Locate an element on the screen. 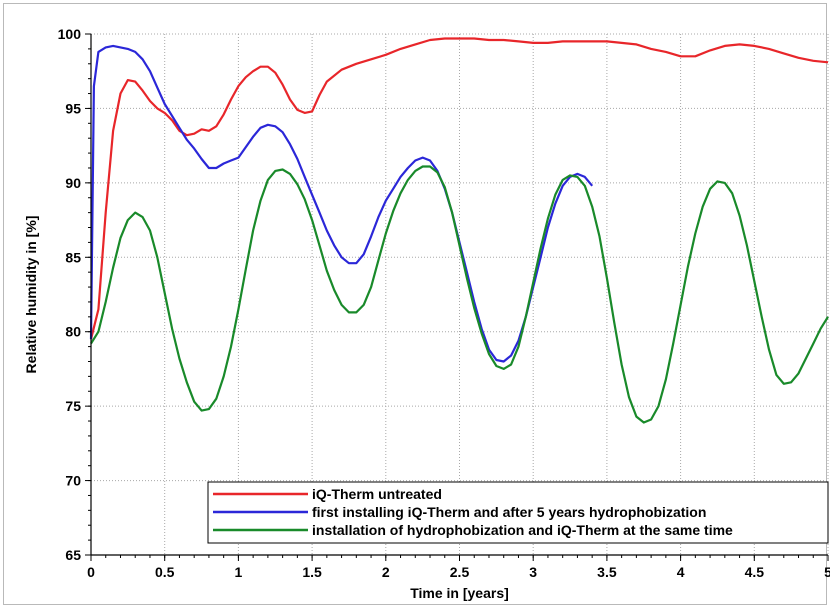 This screenshot has height=608, width=830. x-tick-label: 3 is located at coordinates (533, 572).